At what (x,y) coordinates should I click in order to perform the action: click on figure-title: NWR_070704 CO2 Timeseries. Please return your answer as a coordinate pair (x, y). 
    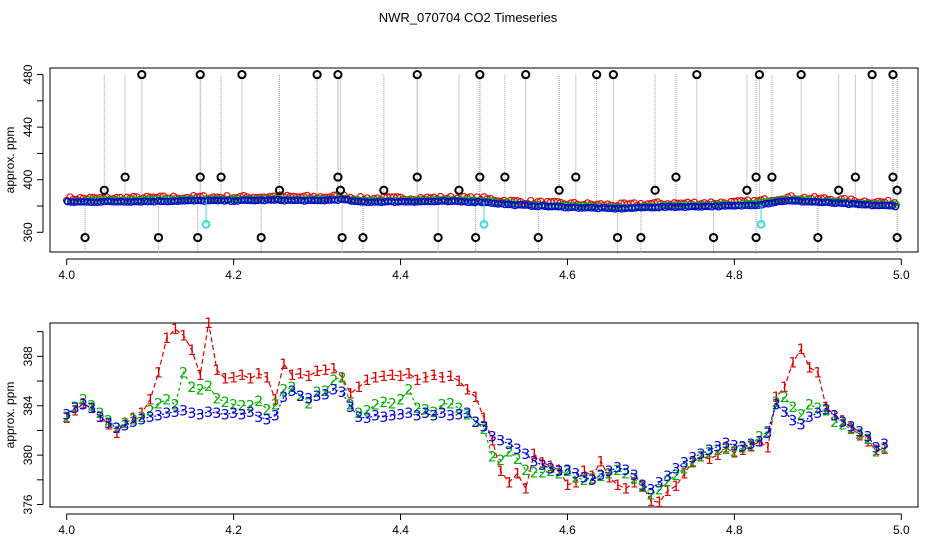
    Looking at the image, I should click on (468, 17).